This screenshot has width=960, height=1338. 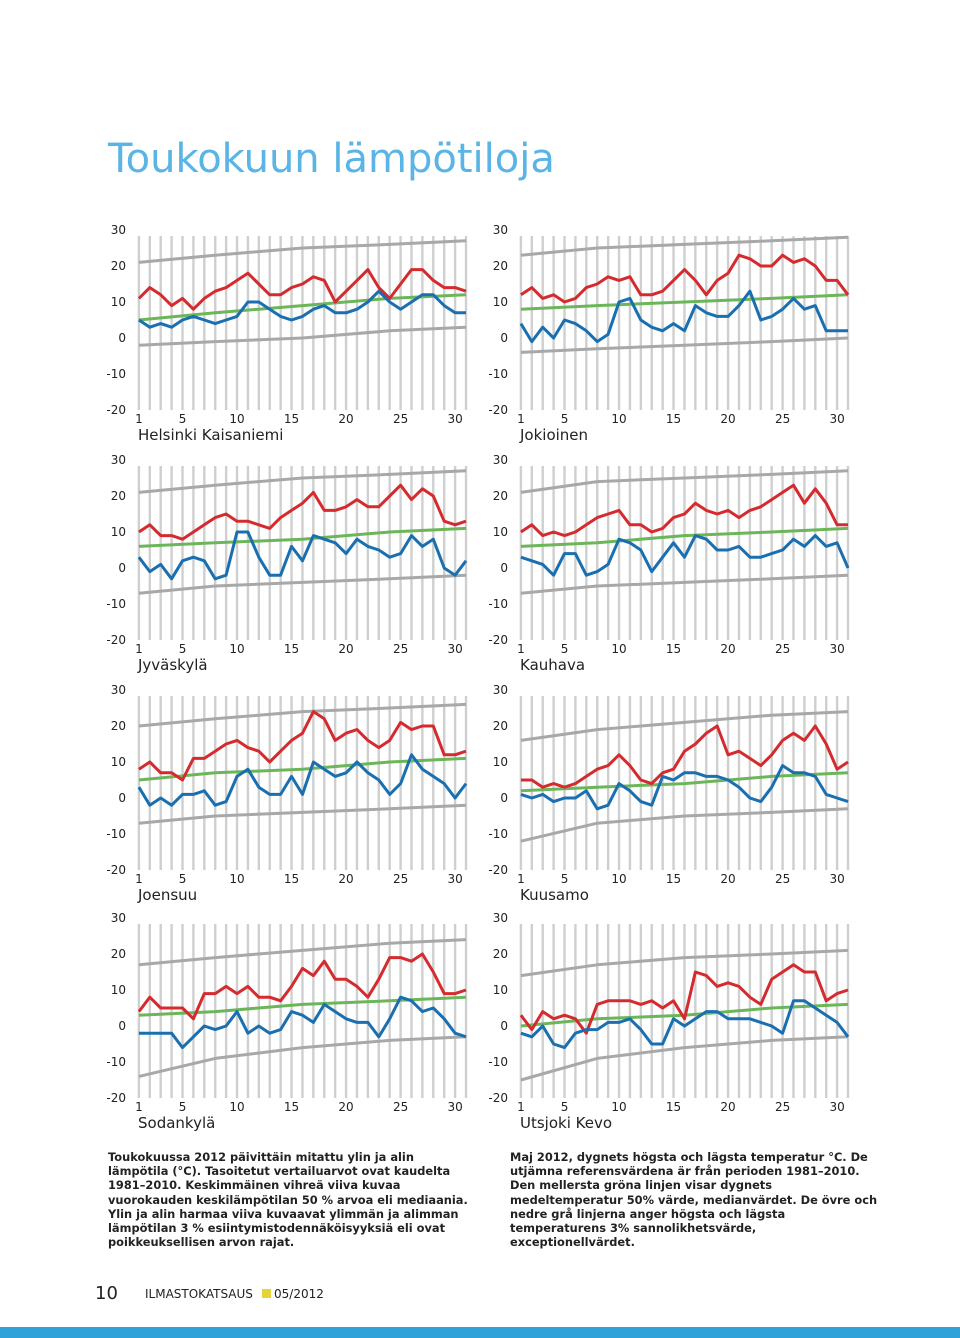 What do you see at coordinates (299, 1294) in the screenshot?
I see `issue: 05/2012` at bounding box center [299, 1294].